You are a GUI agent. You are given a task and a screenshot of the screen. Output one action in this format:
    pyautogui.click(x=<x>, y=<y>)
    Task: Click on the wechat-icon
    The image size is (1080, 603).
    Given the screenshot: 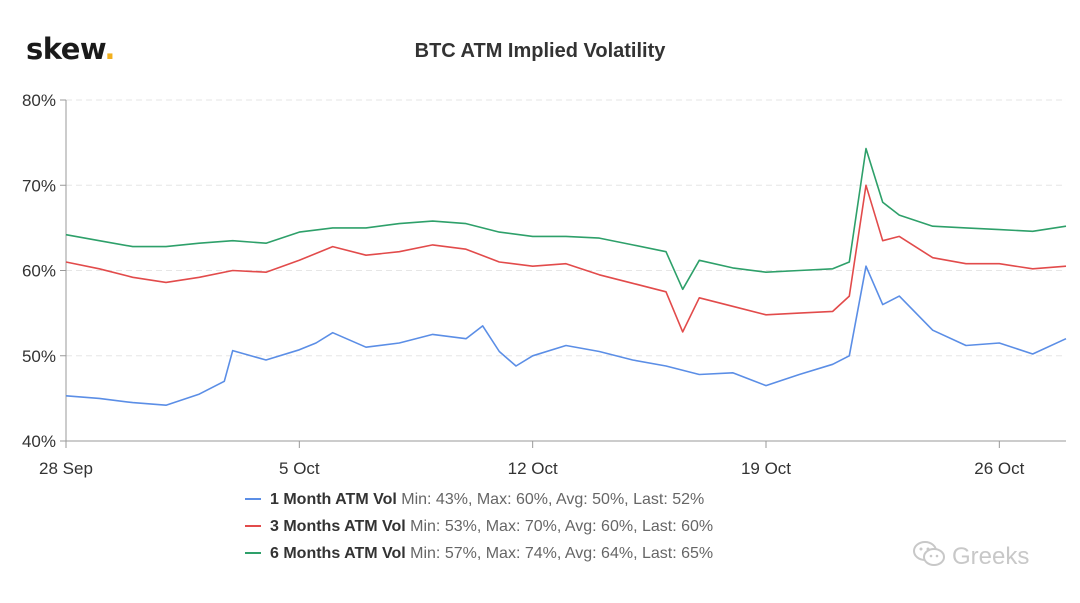 What is the action you would take?
    pyautogui.click(x=929, y=557)
    